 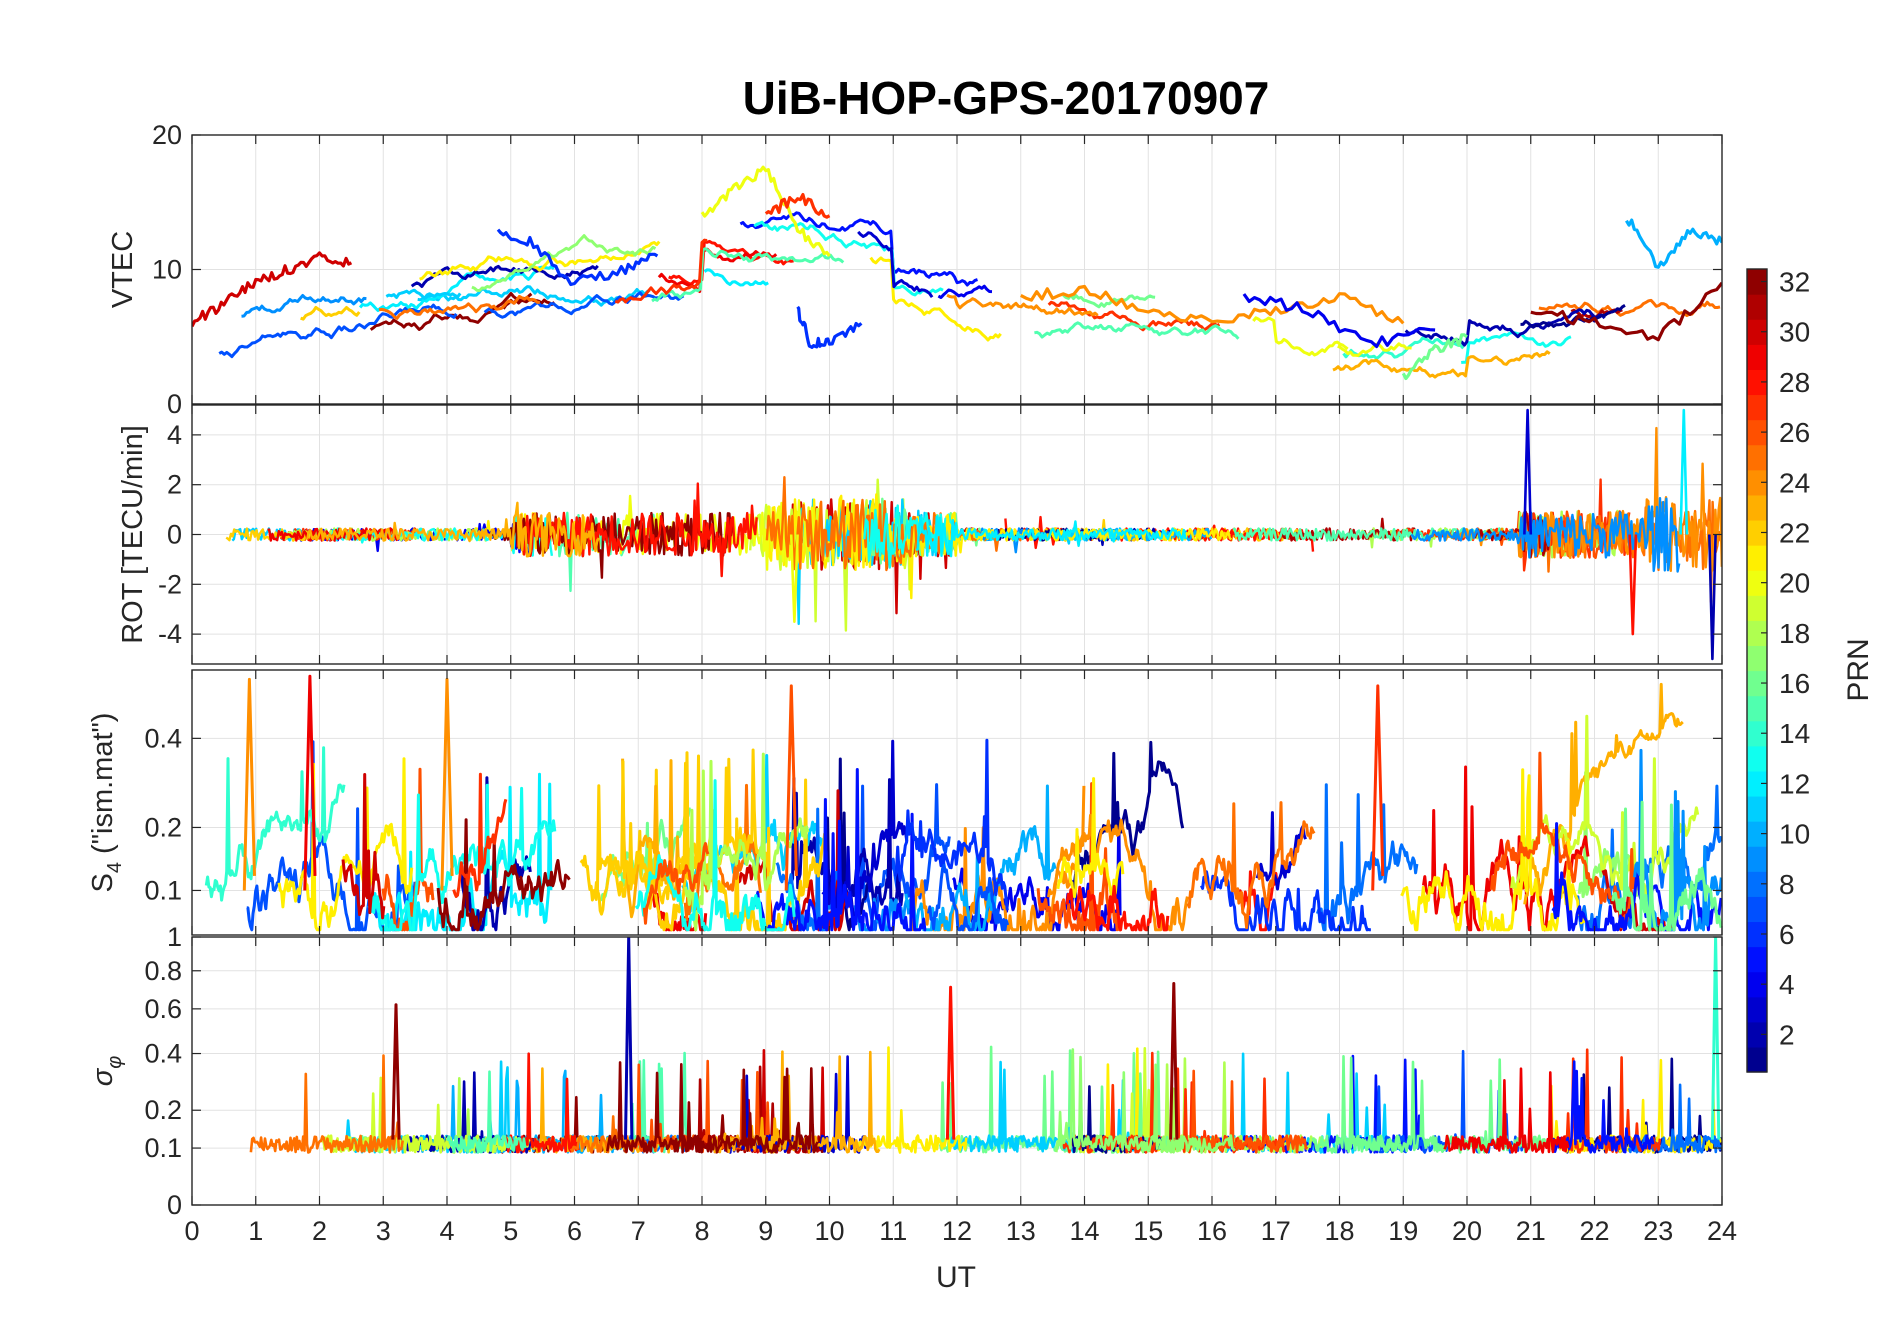 What do you see at coordinates (1787, 984) in the screenshot?
I see `colorbar-tick-label: 4` at bounding box center [1787, 984].